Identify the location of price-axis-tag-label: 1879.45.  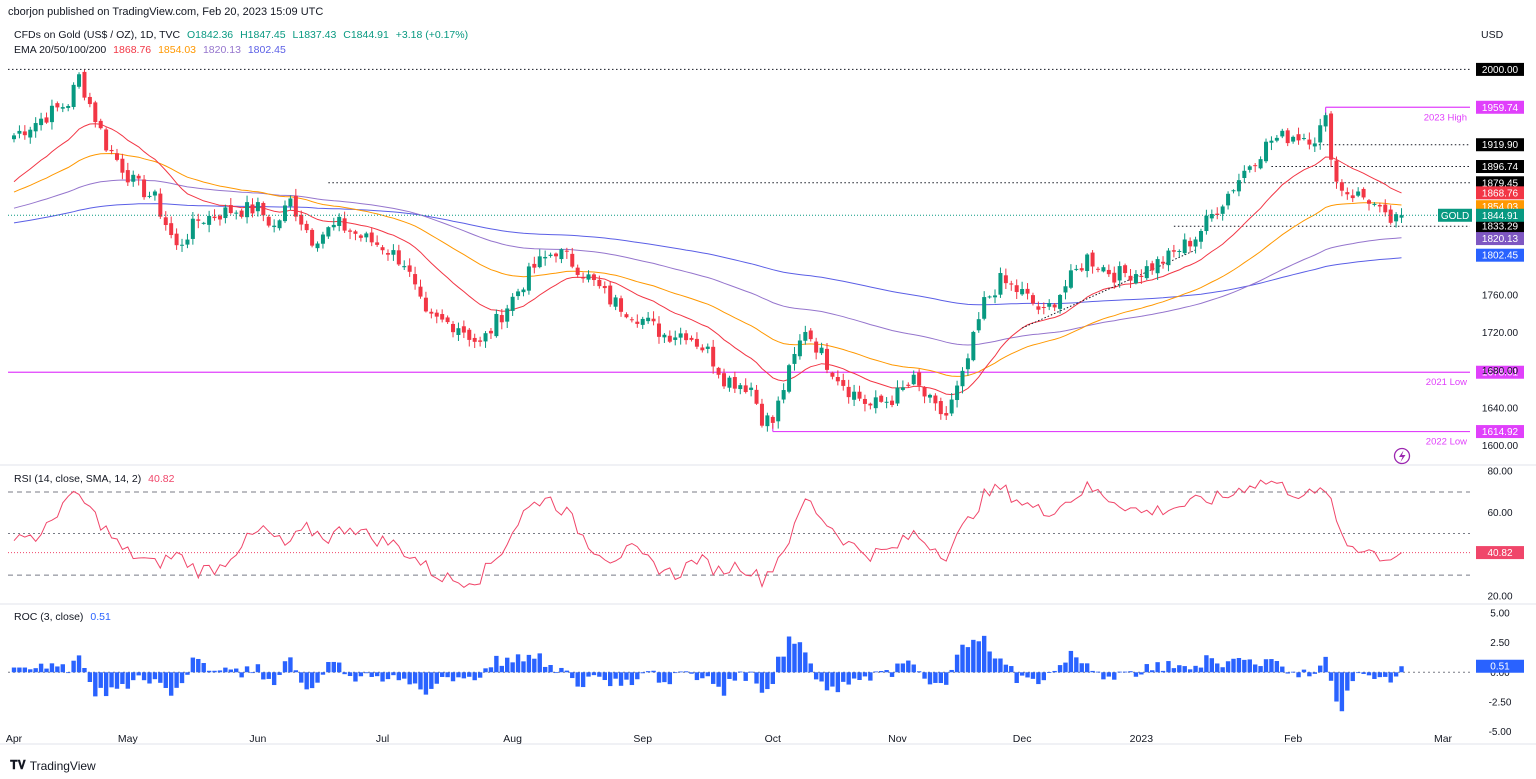
(1500, 183).